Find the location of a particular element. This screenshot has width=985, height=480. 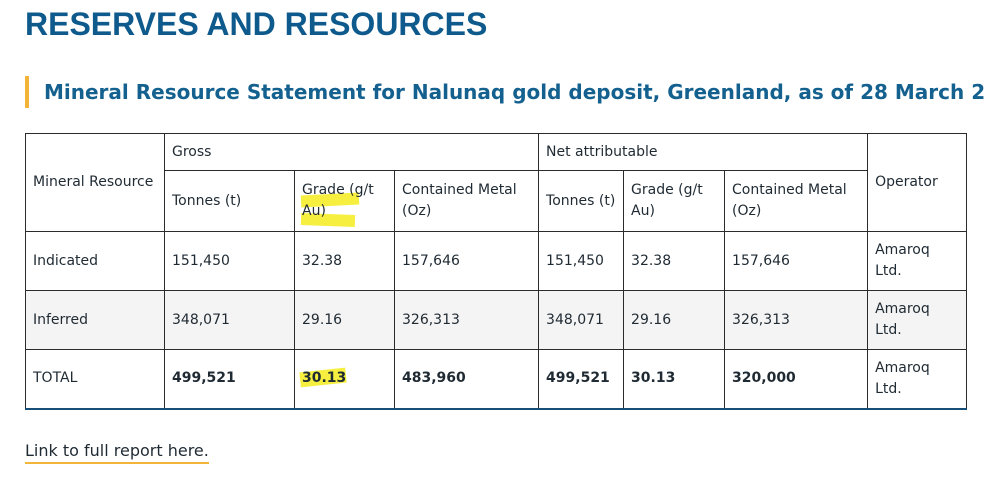

cell-resource: TOTAL is located at coordinates (95, 379).